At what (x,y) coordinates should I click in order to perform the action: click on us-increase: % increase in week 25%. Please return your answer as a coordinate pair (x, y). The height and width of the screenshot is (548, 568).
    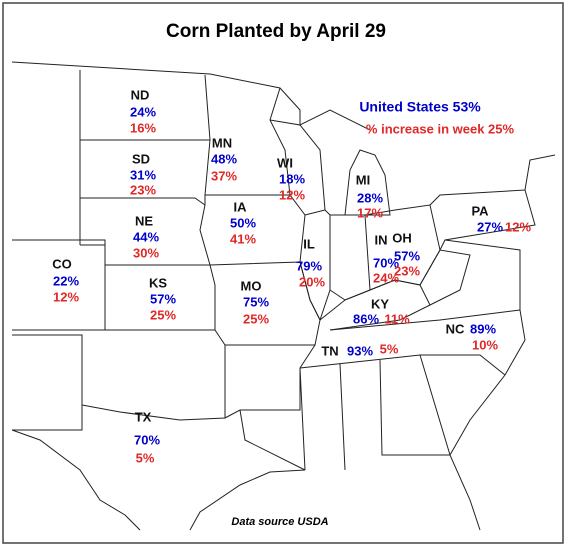
    Looking at the image, I should click on (440, 128).